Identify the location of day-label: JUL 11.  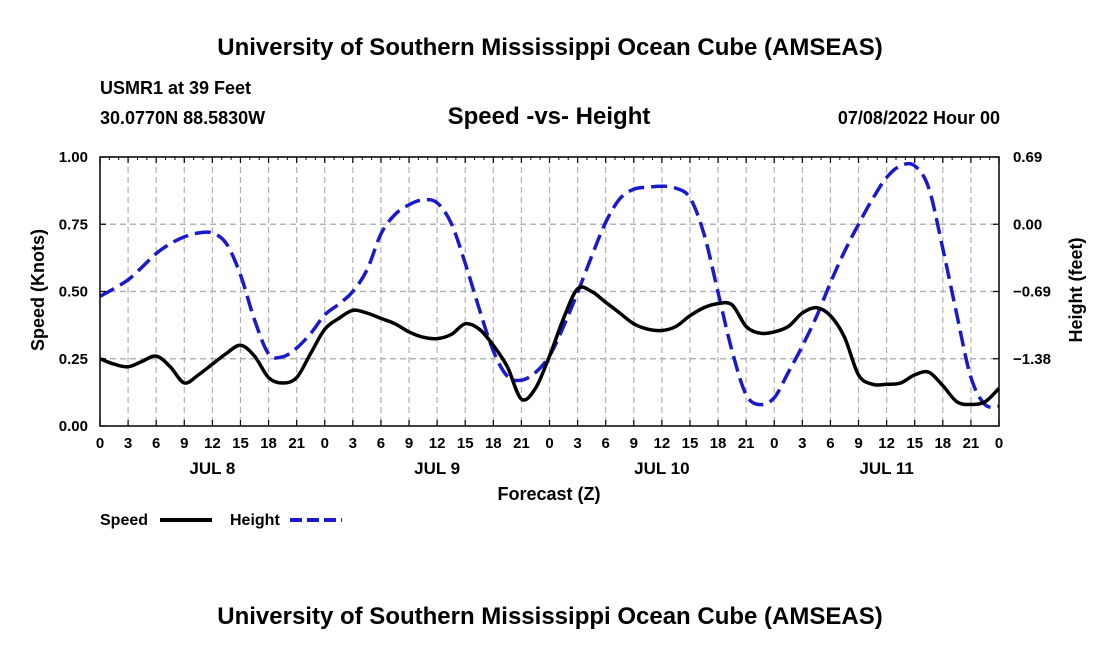
(886, 468).